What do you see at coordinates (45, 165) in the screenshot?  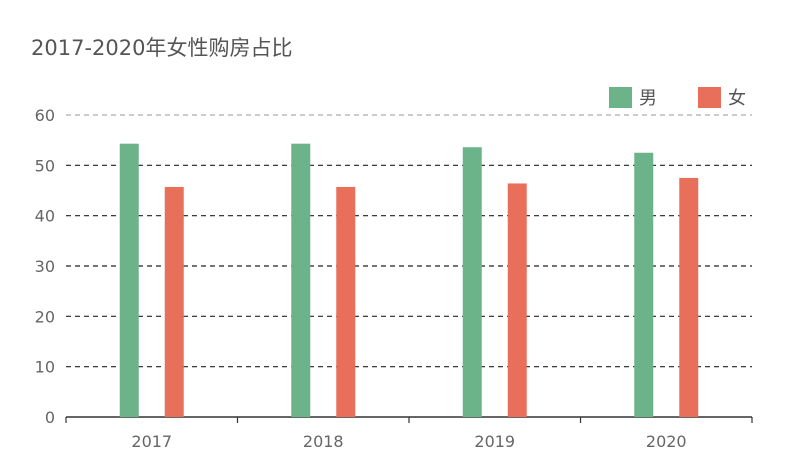 I see `y-tick-label-50: 50` at bounding box center [45, 165].